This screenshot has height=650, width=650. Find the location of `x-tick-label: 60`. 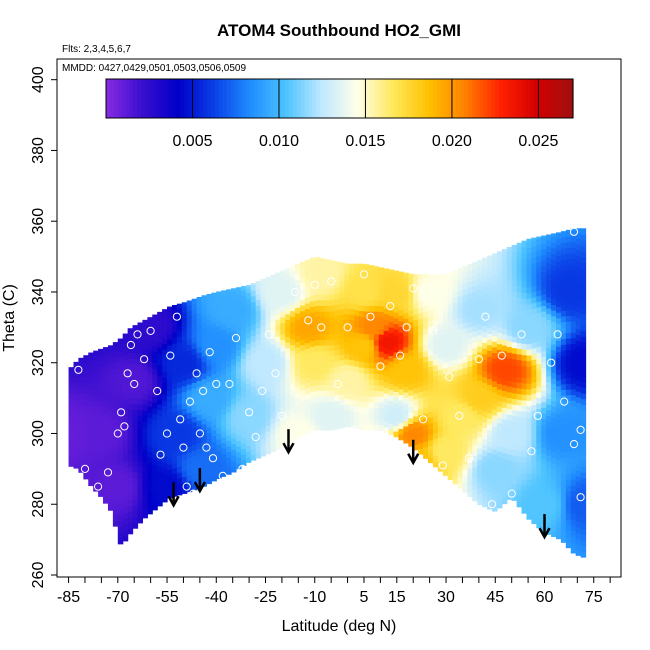

x-tick-label: 60 is located at coordinates (545, 597).